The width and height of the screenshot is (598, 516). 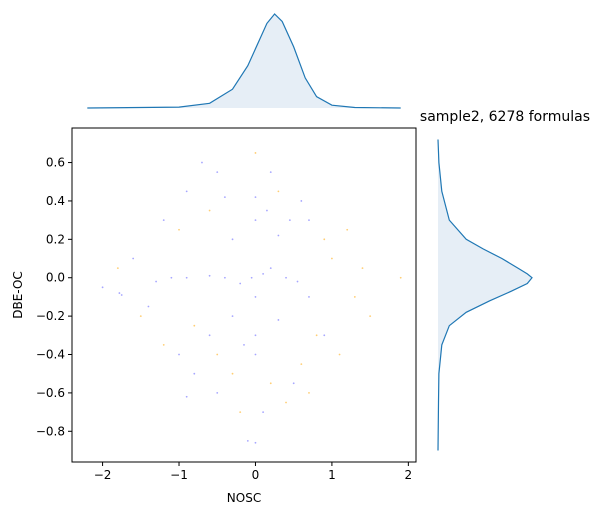 What do you see at coordinates (103, 475) in the screenshot?
I see `x-tick-label: −2` at bounding box center [103, 475].